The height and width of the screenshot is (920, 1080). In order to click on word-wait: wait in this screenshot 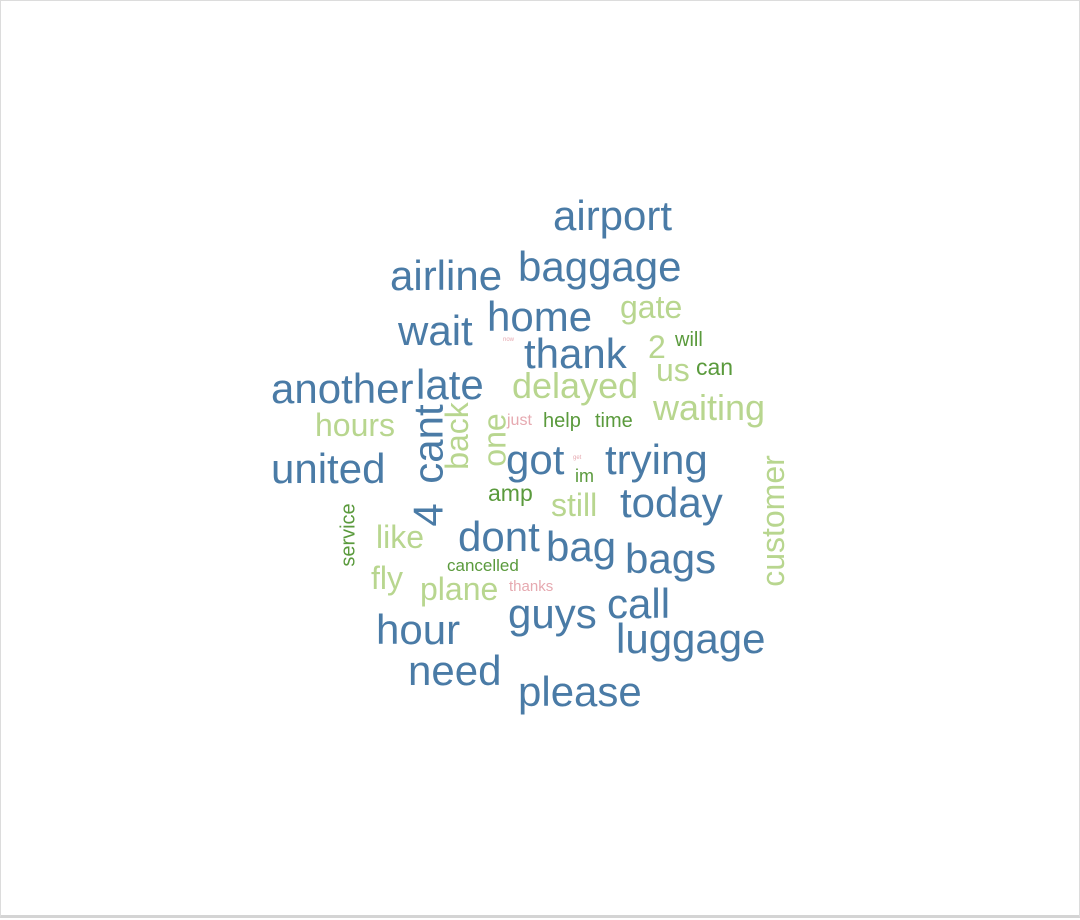, I will do `click(435, 330)`.